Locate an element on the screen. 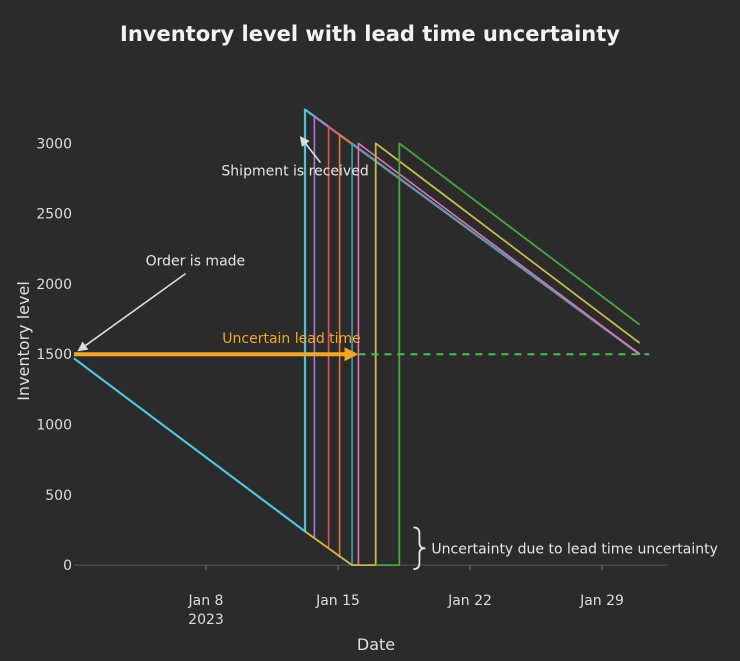  annotation-brace-text: Uncertainty due to lead time uncertainty is located at coordinates (574, 549).